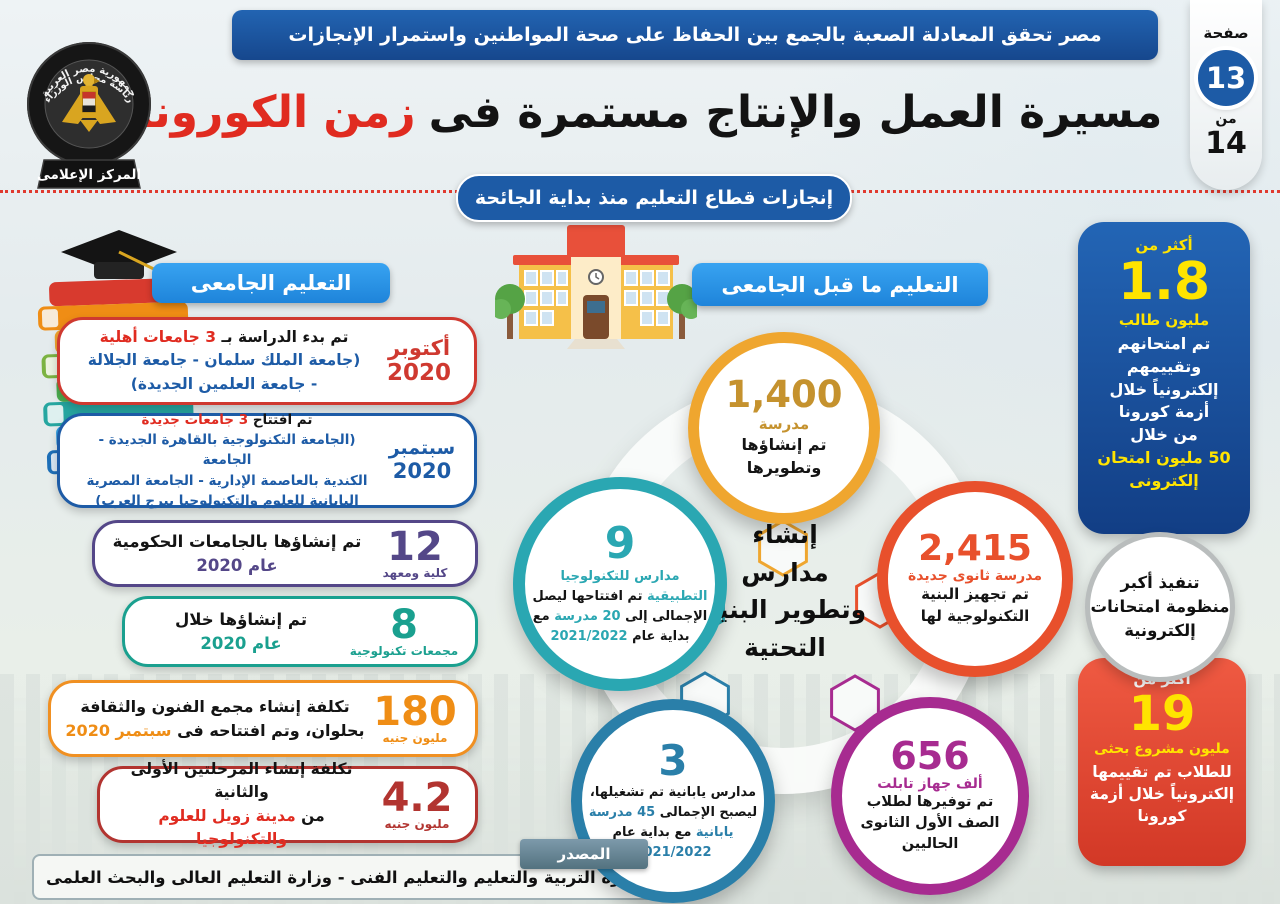 Image resolution: width=1280 pixels, height=904 pixels. I want to click on stat-desc-line: إلكترونياً خلال, so click(1164, 389).